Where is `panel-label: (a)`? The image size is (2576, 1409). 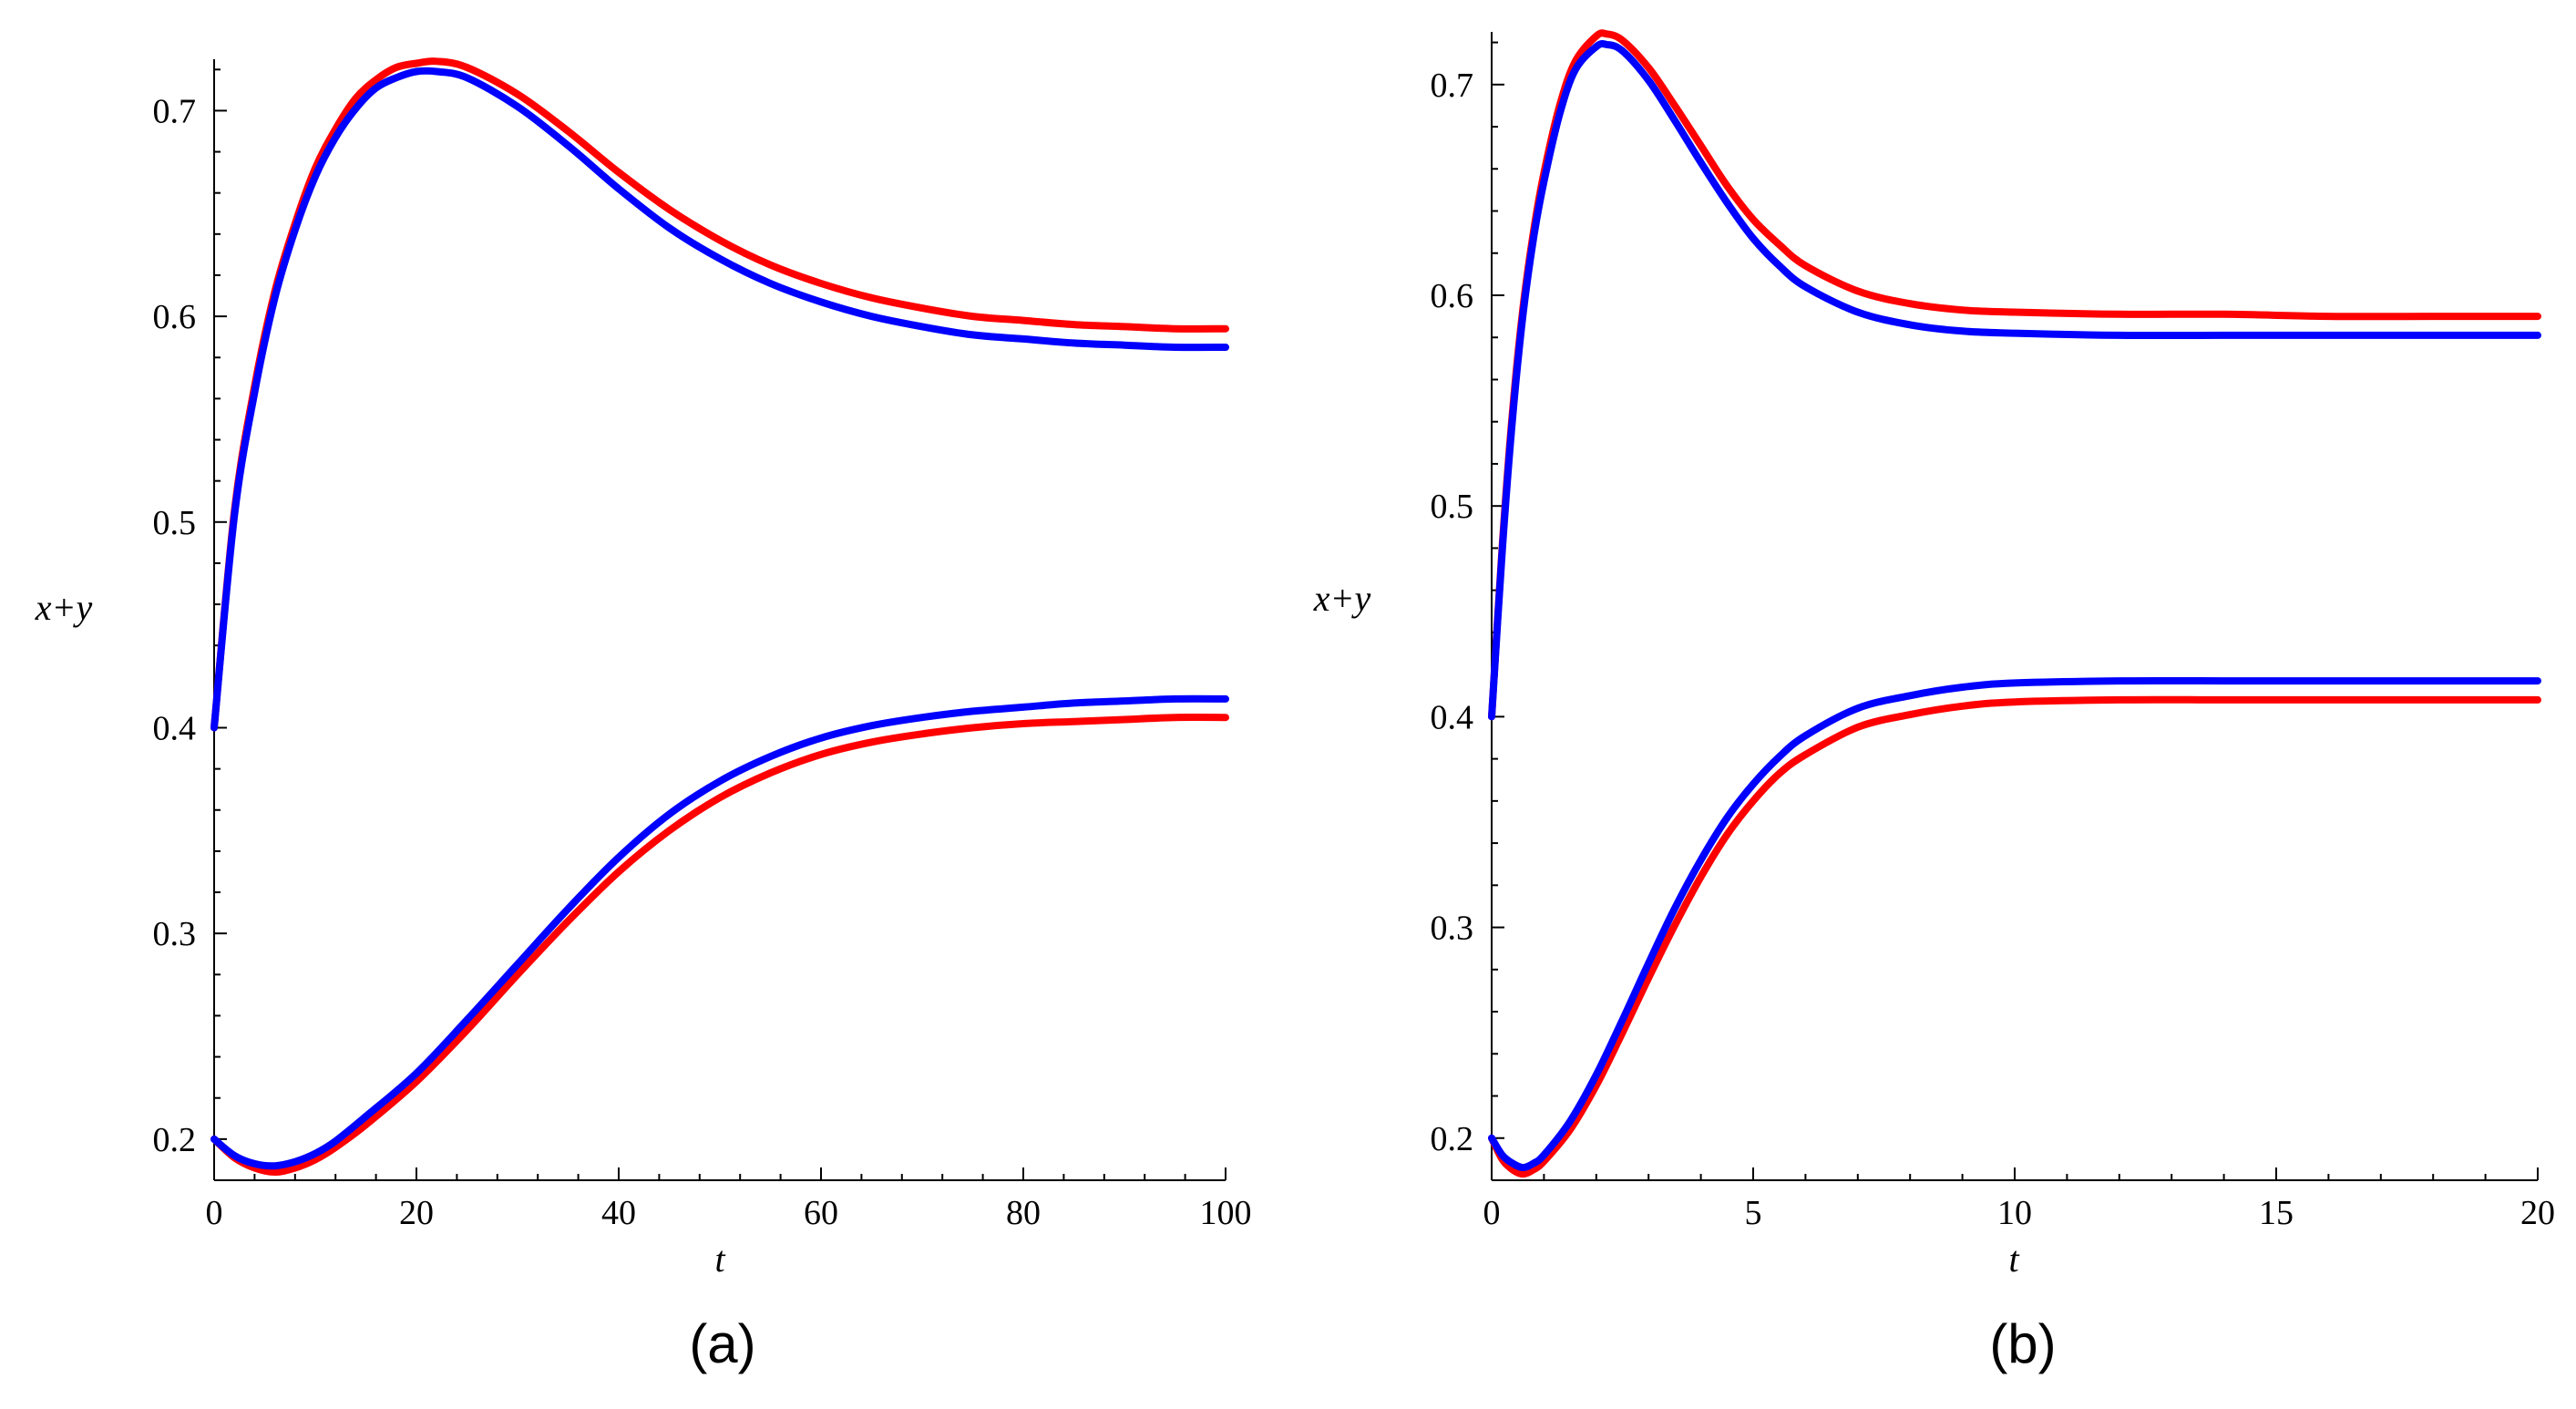 panel-label: (a) is located at coordinates (722, 1344).